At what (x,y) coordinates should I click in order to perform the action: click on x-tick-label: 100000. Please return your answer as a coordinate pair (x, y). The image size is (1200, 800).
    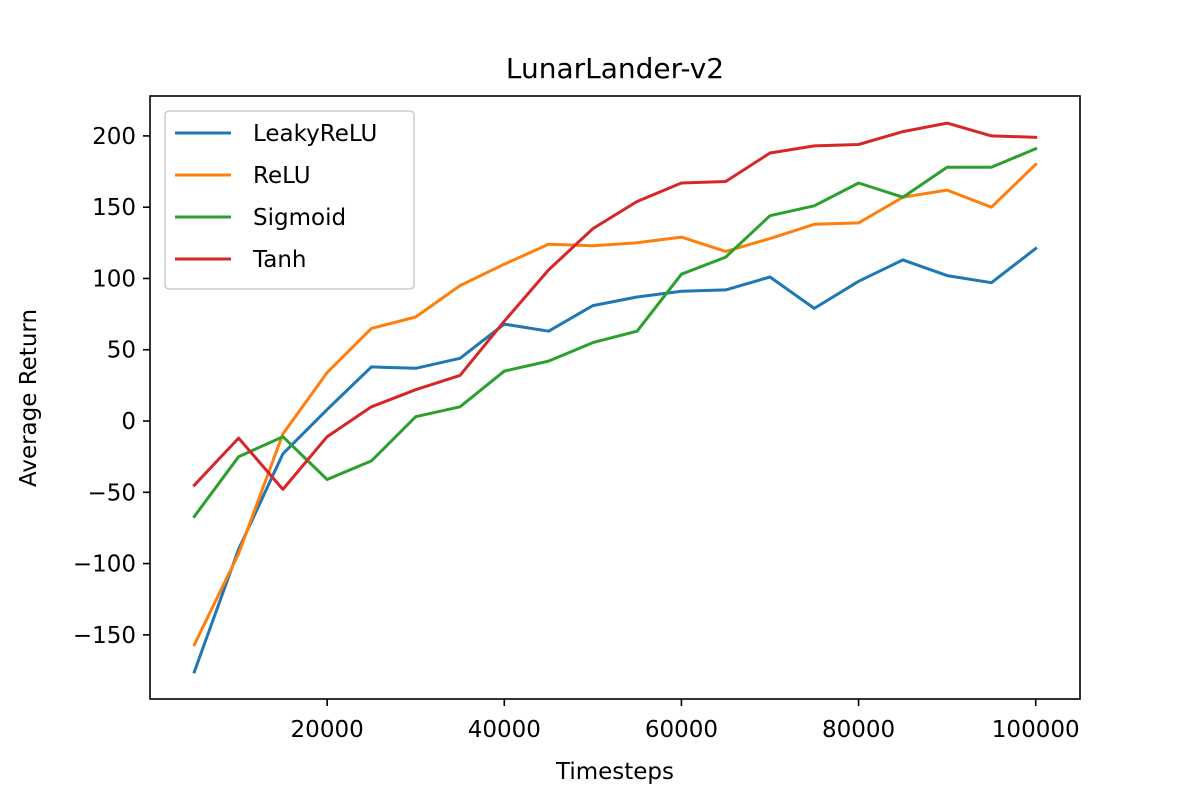
    Looking at the image, I should click on (1036, 730).